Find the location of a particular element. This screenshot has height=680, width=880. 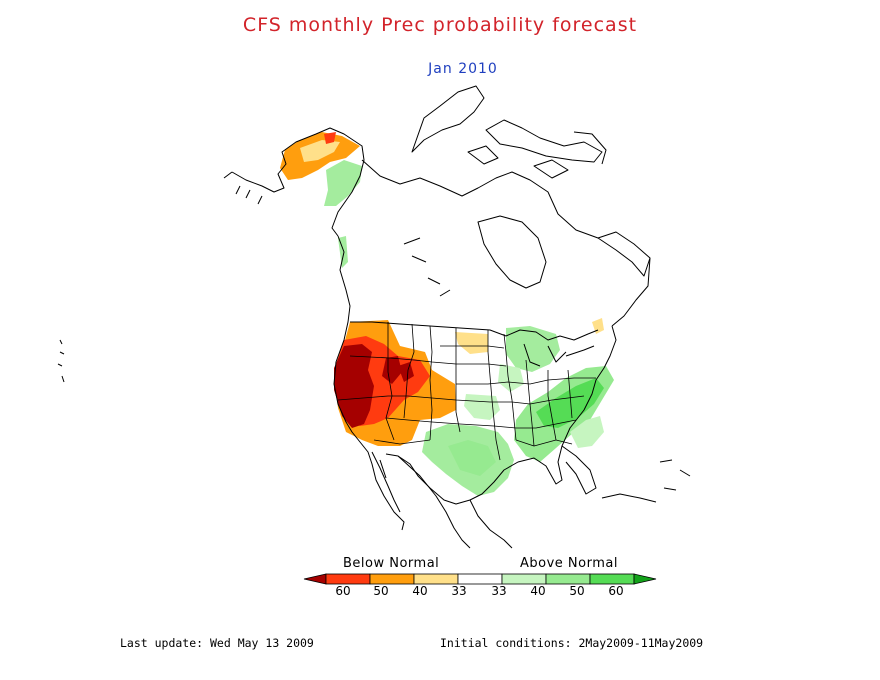

legend-colorbar is located at coordinates (480, 579).